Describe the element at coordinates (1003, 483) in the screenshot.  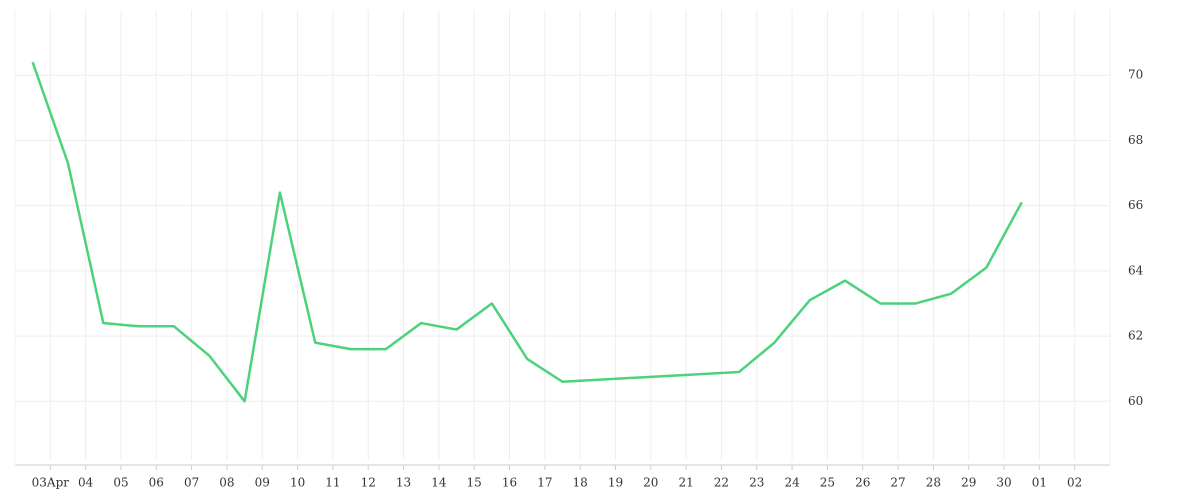
I see `x-tick-label: 30` at that location.